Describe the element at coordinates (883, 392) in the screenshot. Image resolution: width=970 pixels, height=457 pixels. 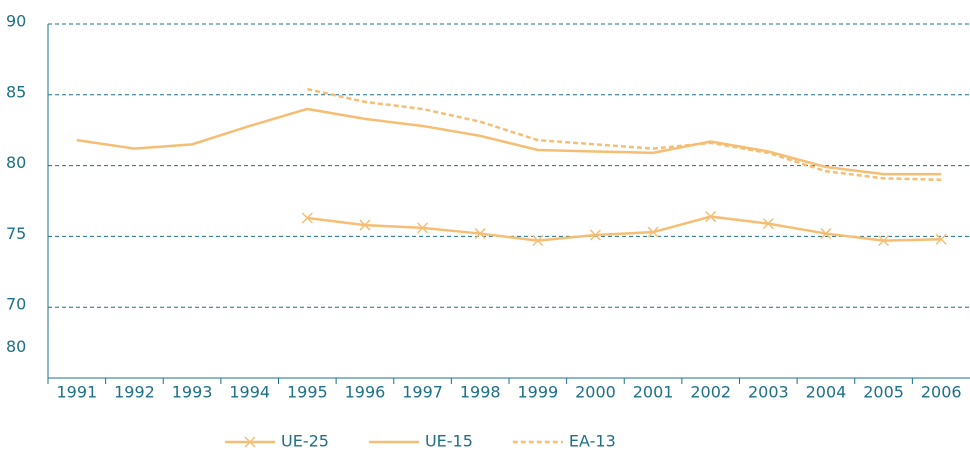
I see `x-tick-label: 2005` at that location.